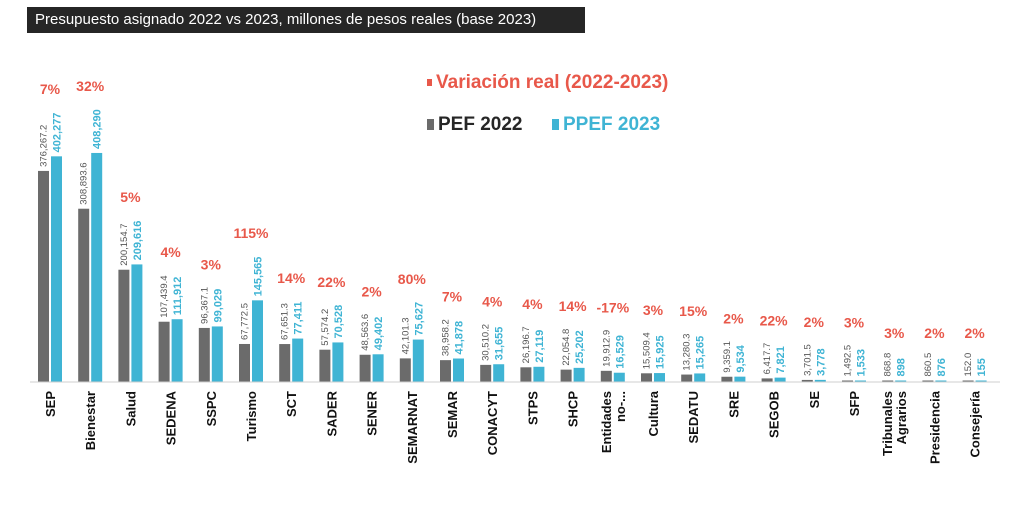 The width and height of the screenshot is (1024, 506). Describe the element at coordinates (612, 307) in the screenshot. I see `variation-label: -17%` at that location.